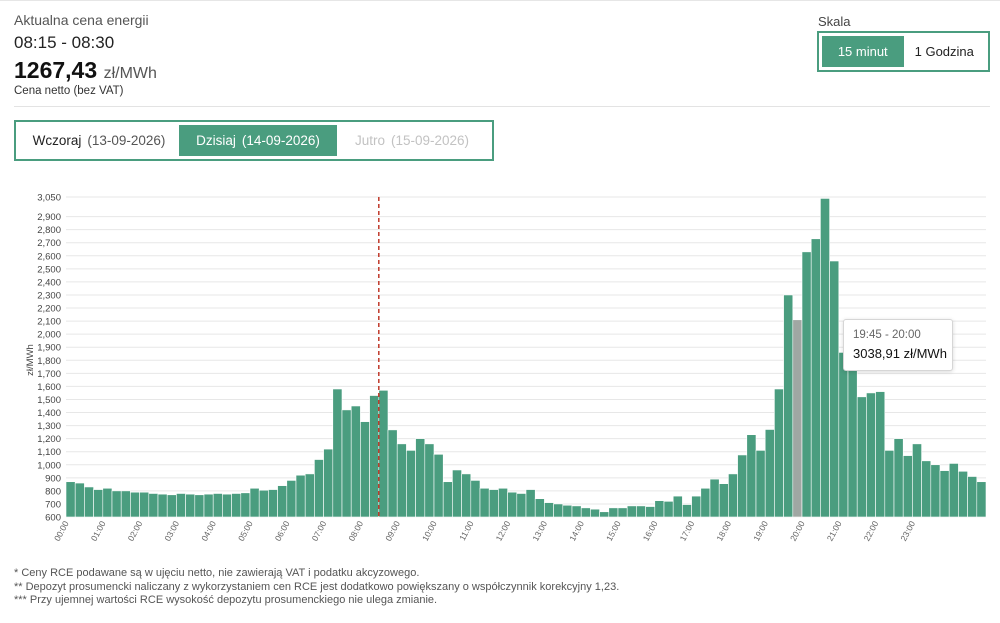 This screenshot has width=1000, height=623. What do you see at coordinates (99, 140) in the screenshot?
I see `day-yesterday-button: Wczoraj (13-09-2026)` at bounding box center [99, 140].